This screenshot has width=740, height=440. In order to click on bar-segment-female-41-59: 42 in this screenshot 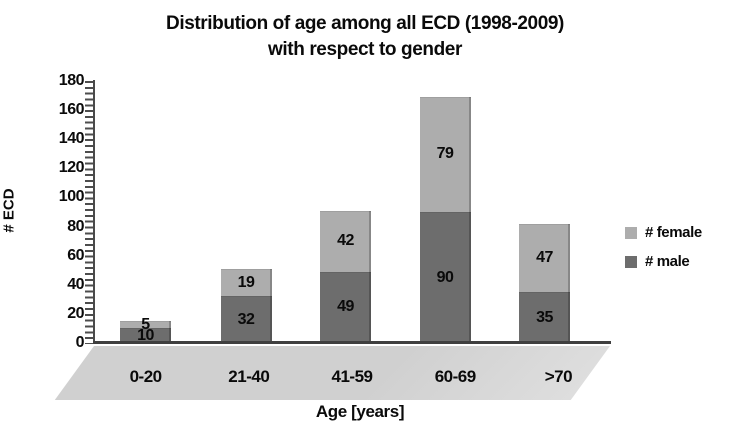, I will do `click(345, 241)`.